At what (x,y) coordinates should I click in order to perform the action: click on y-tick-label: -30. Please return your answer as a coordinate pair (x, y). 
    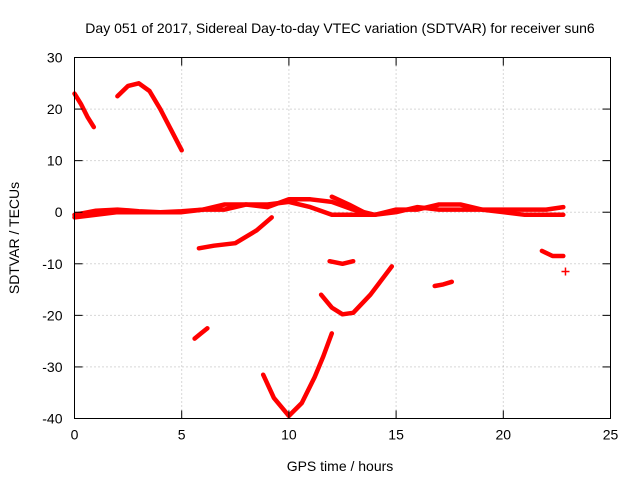
    Looking at the image, I should click on (52, 367).